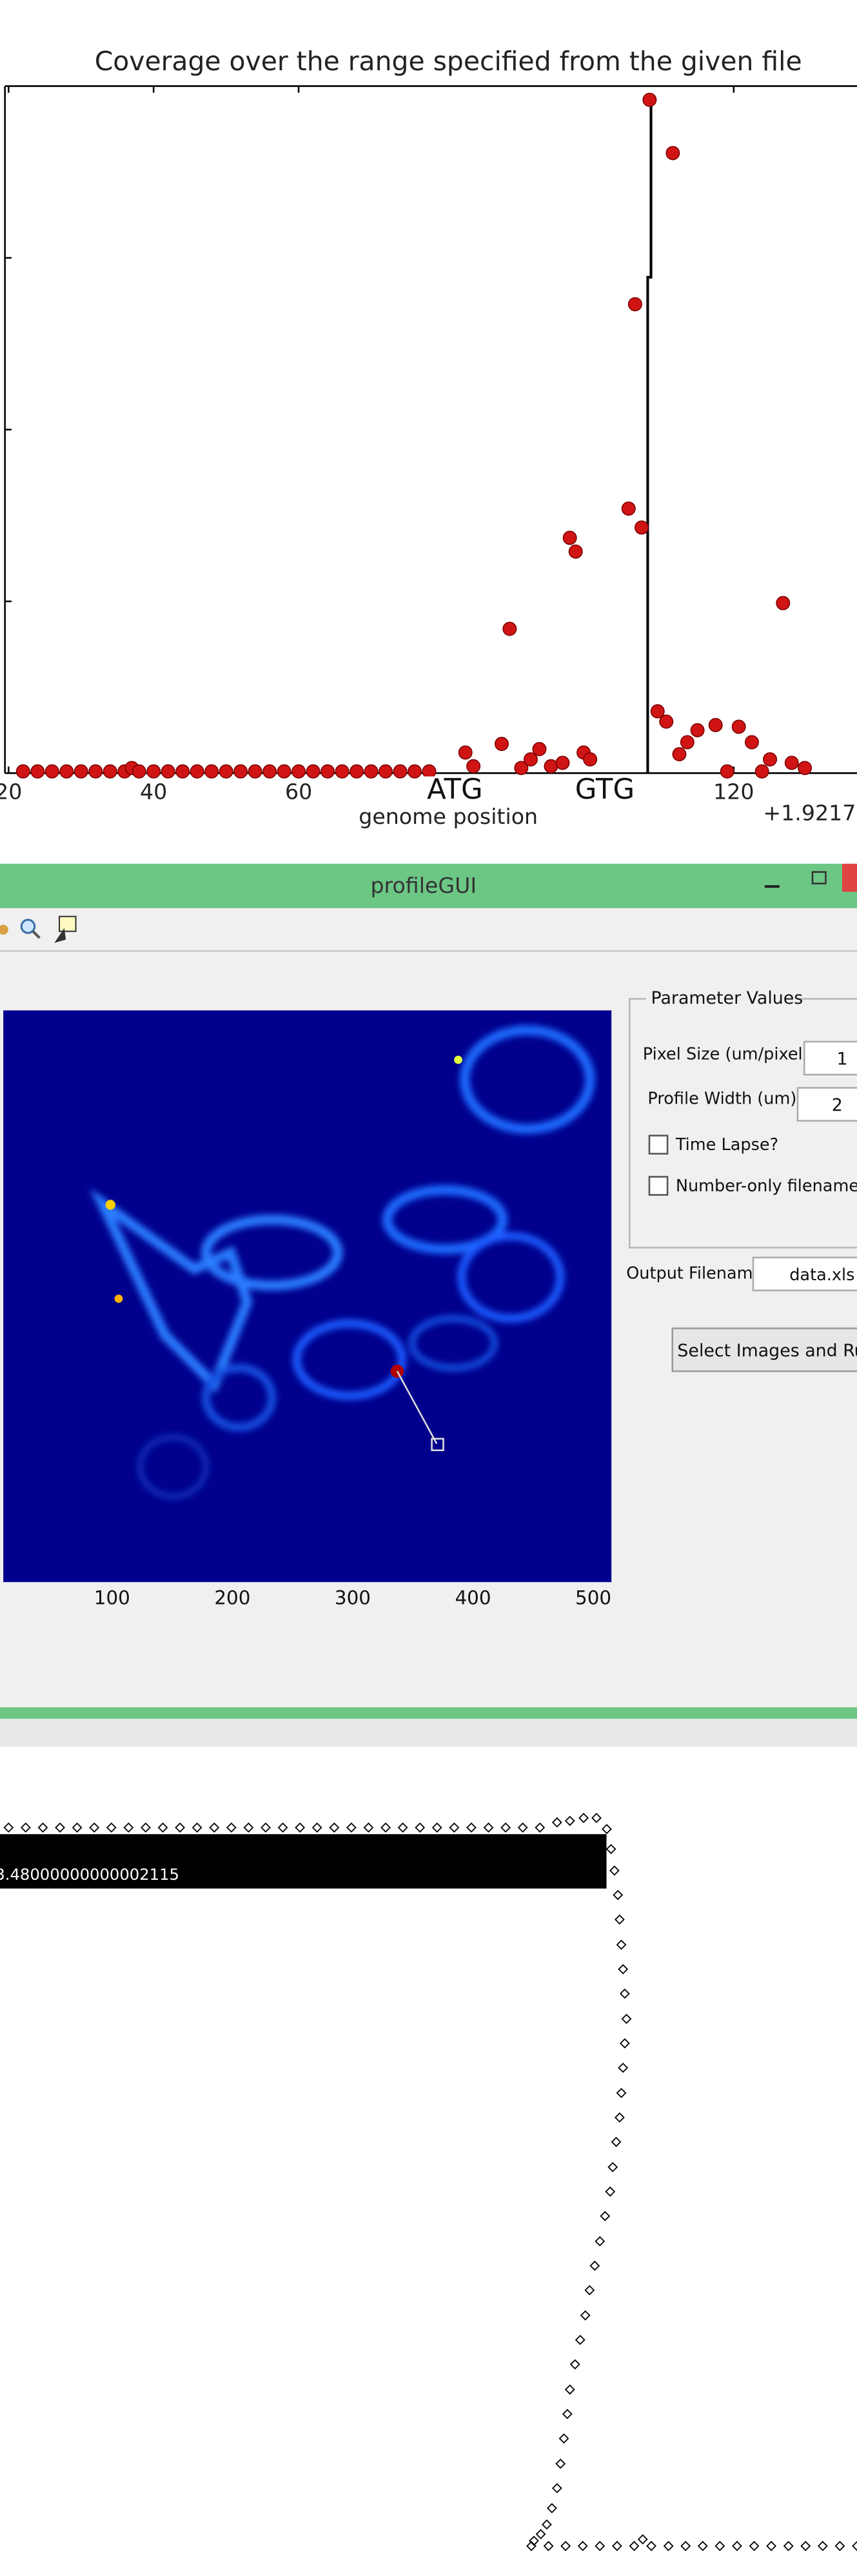 This screenshot has height=2576, width=857. I want to click on output-input, so click(804, 1274).